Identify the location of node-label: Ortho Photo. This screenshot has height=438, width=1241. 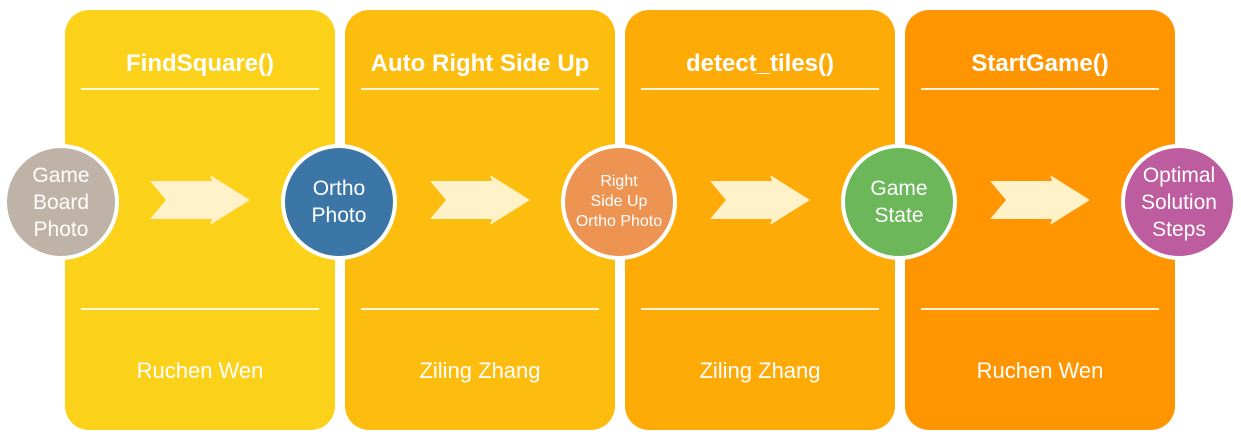
(339, 202).